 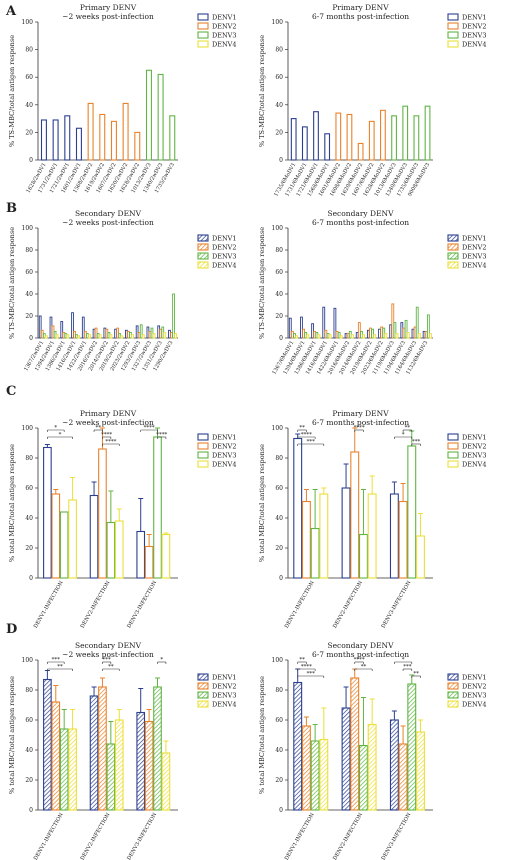 I want to click on chart-title: Primary DENV, so click(x=360, y=7).